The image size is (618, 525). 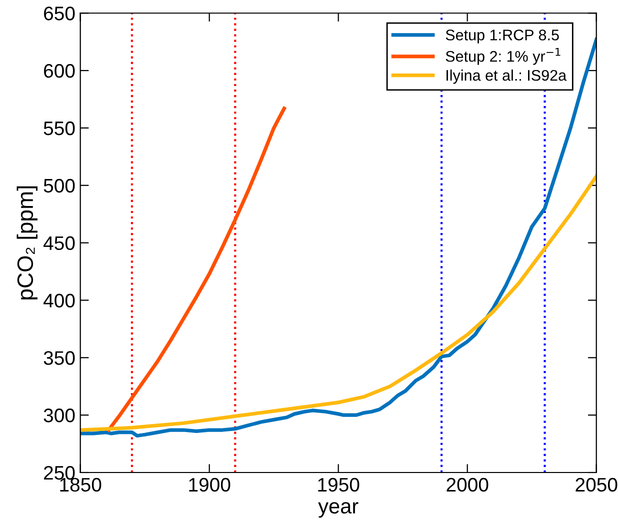 I want to click on legend-label: Ilyina et al.: IS92a, so click(x=506, y=77).